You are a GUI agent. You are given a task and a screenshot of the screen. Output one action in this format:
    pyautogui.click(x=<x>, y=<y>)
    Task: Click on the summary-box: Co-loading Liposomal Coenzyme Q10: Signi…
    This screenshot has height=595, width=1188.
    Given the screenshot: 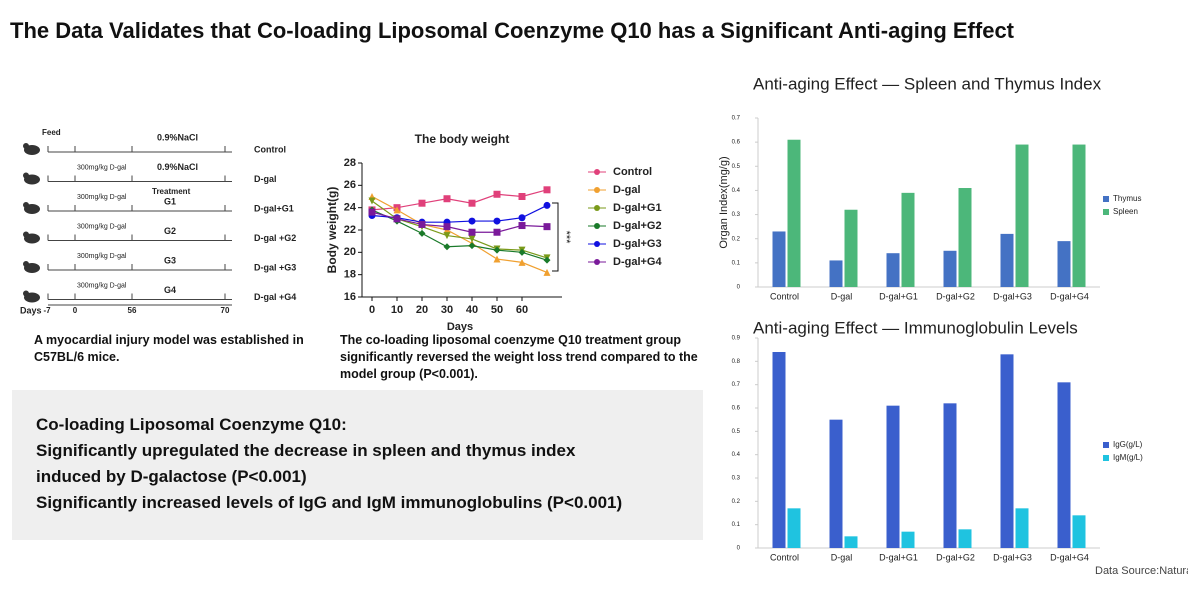 What is the action you would take?
    pyautogui.click(x=357, y=465)
    